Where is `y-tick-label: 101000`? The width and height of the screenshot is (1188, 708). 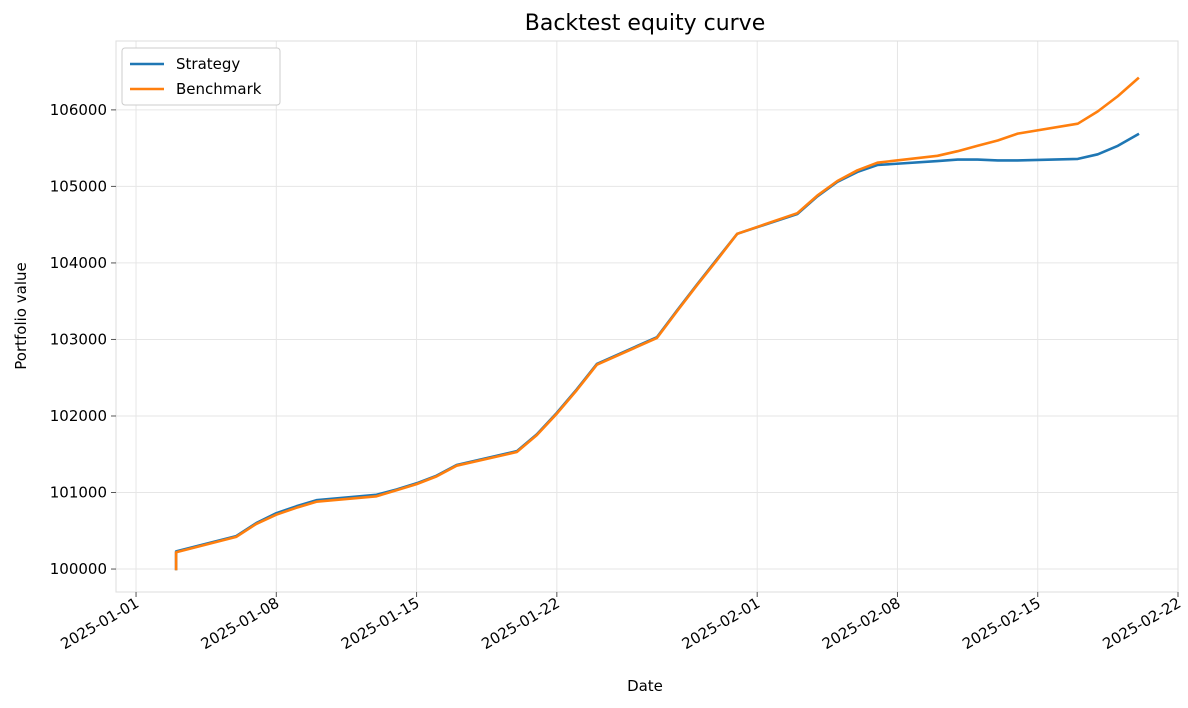
y-tick-label: 101000 is located at coordinates (78, 493).